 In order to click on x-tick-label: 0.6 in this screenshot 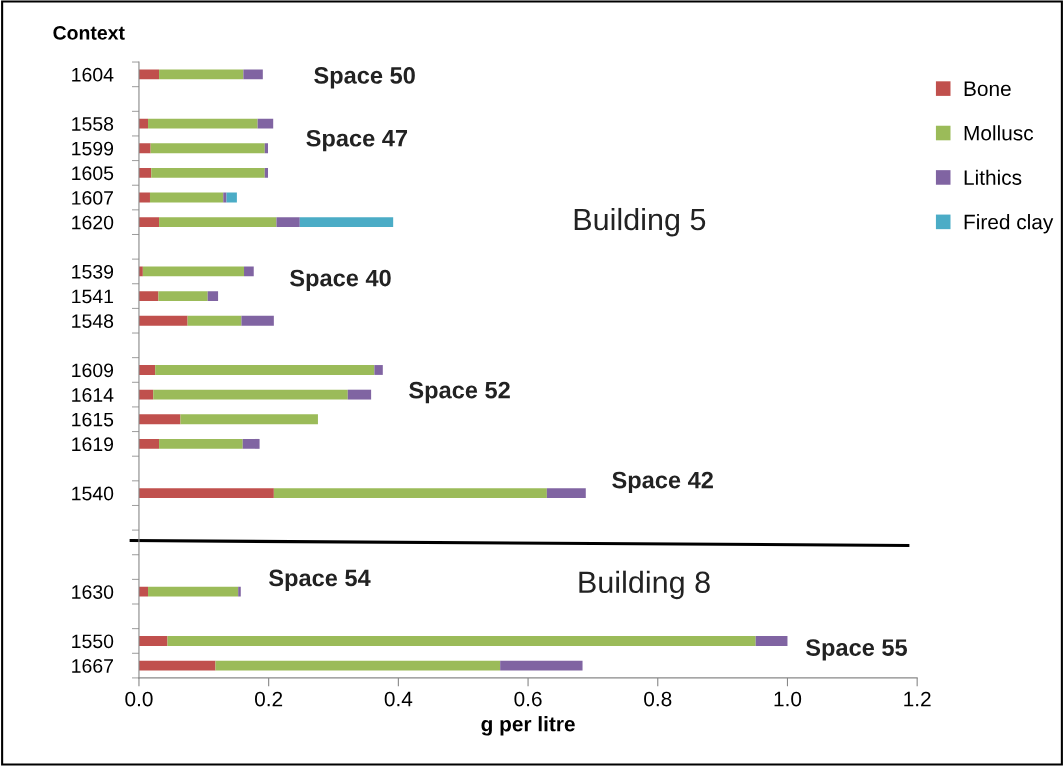, I will do `click(528, 699)`.